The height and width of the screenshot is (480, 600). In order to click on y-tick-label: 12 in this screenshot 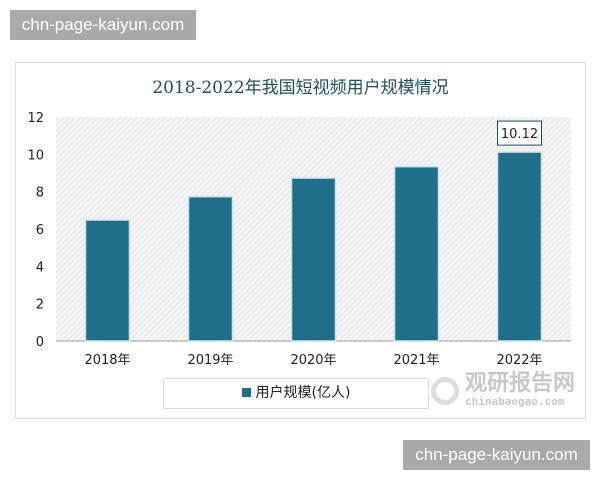, I will do `click(35, 118)`.